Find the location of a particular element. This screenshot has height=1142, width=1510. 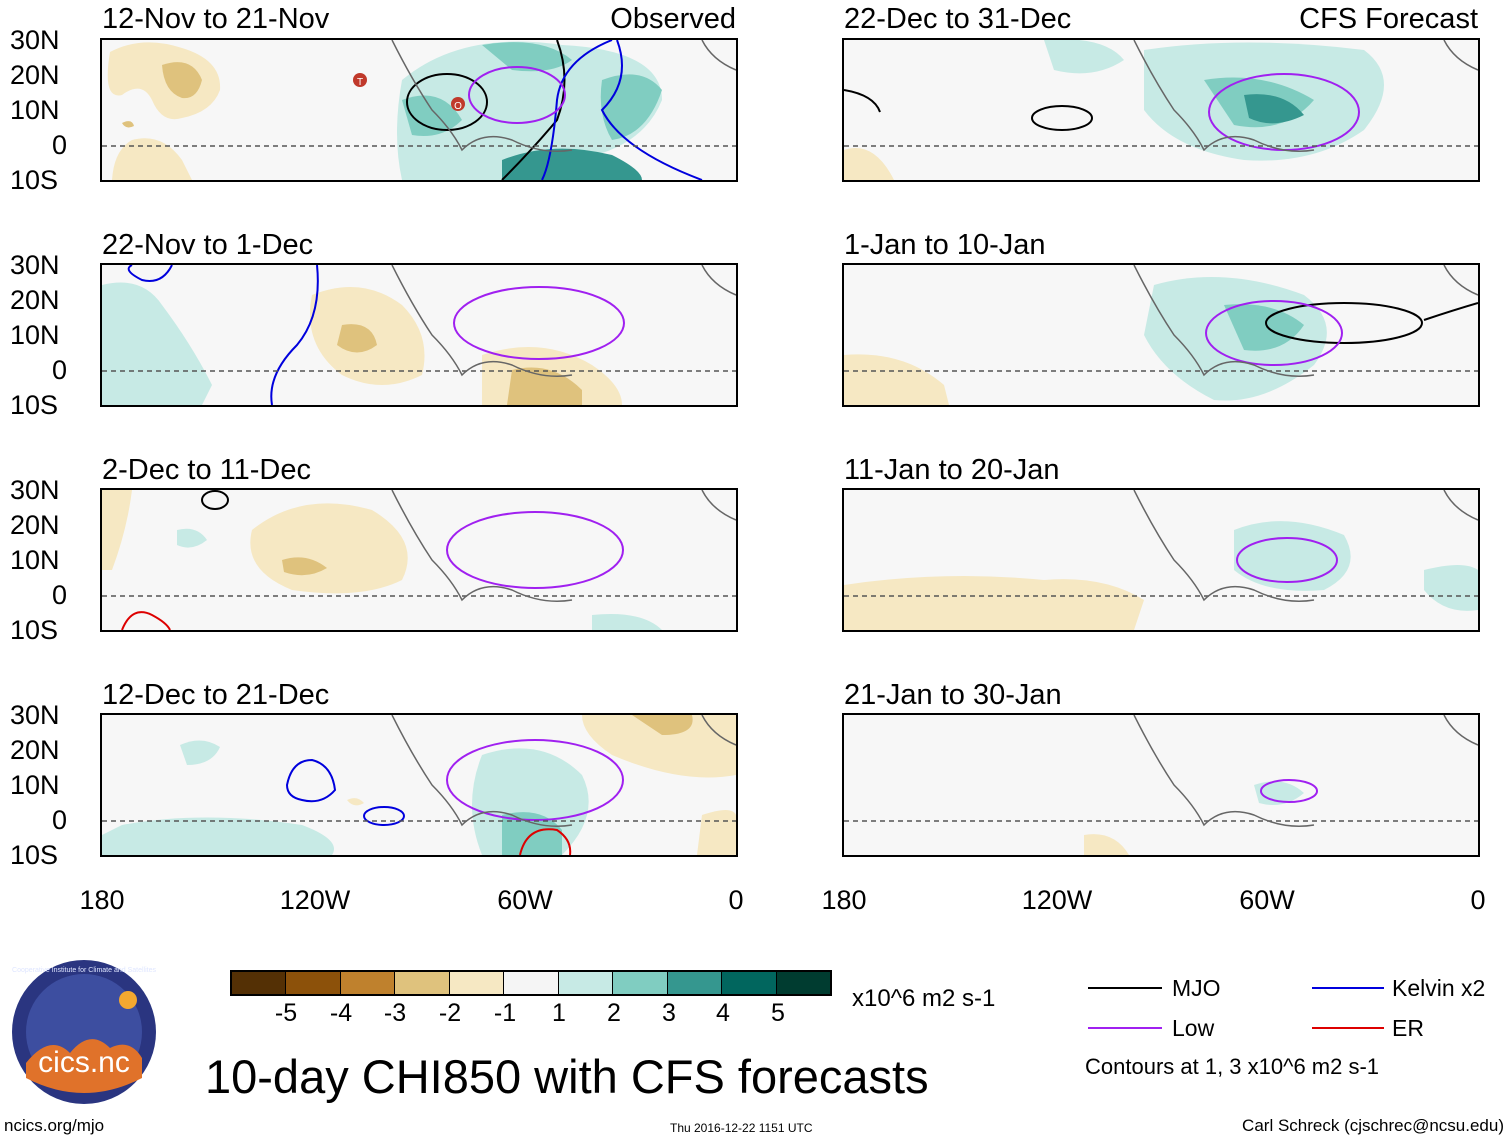

timestamp: Thu 2016-12-22 1151 UTC is located at coordinates (741, 1128).